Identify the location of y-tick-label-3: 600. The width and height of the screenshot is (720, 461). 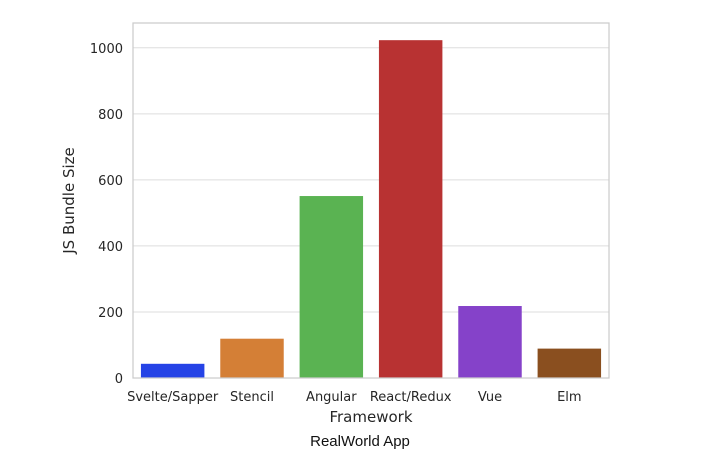
(110, 181).